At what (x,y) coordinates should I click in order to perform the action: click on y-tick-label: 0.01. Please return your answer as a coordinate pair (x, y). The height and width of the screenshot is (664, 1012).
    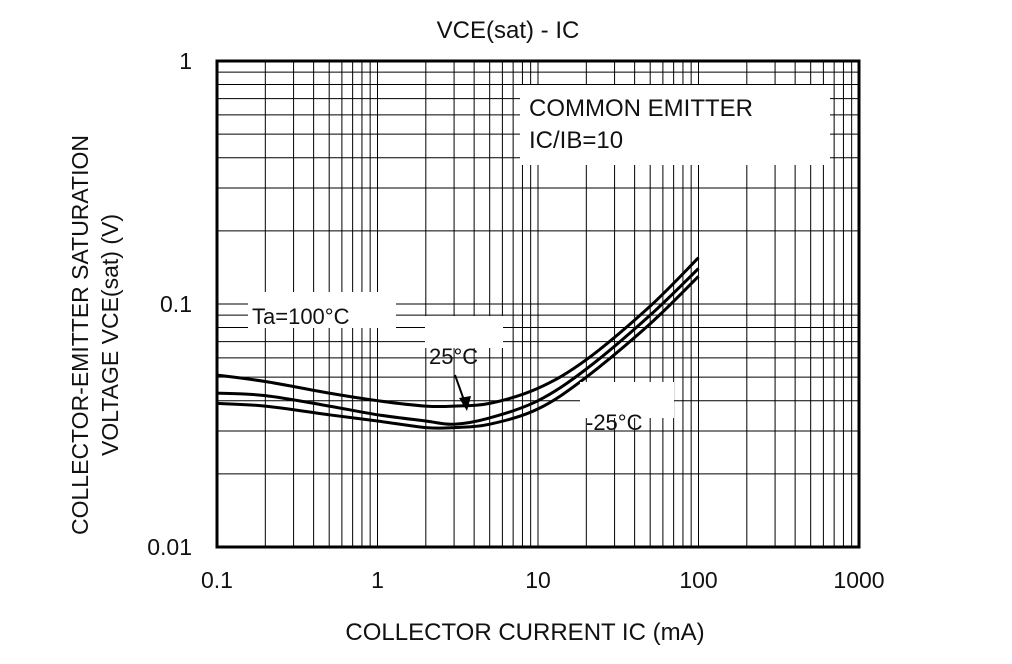
    Looking at the image, I should click on (169, 547).